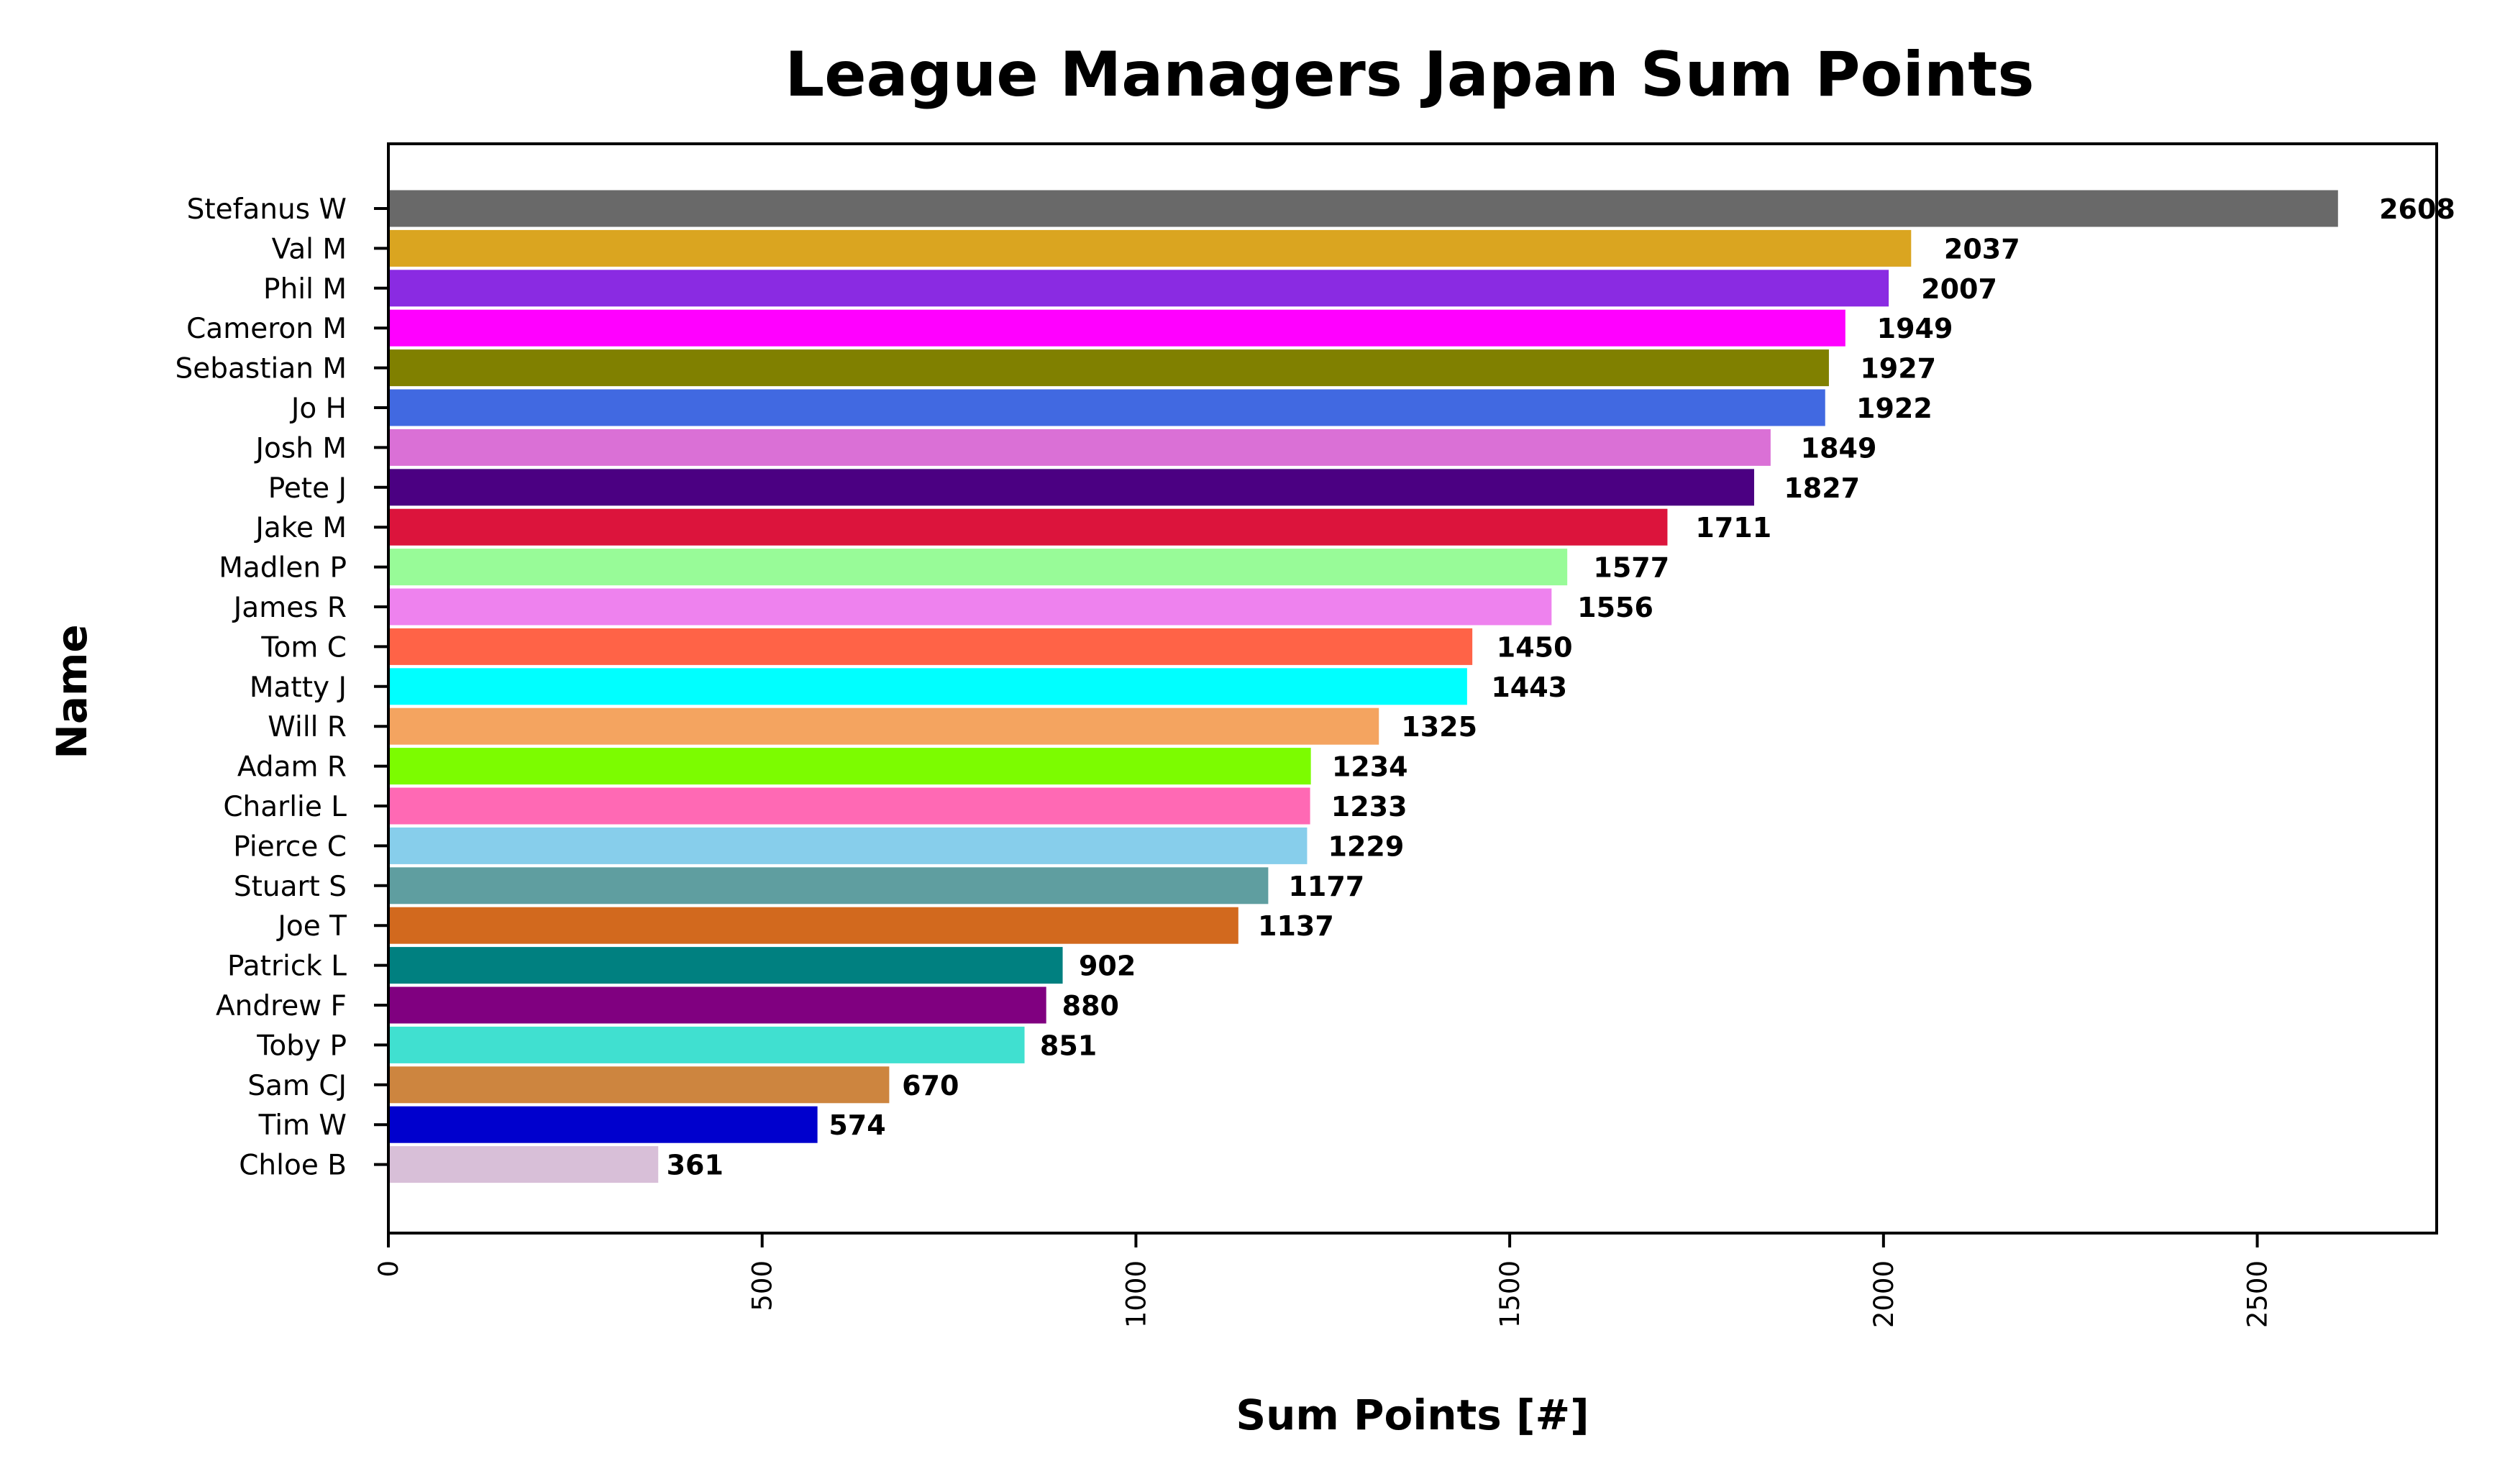 The width and height of the screenshot is (2505, 1484). What do you see at coordinates (1535, 647) in the screenshot?
I see `data-label: 1450` at bounding box center [1535, 647].